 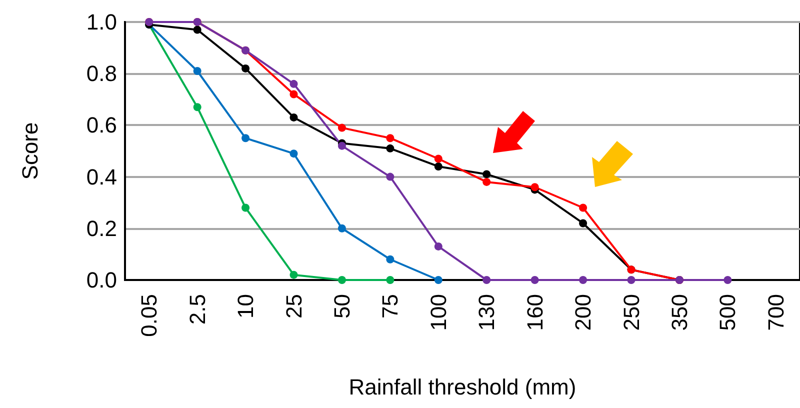 What do you see at coordinates (101, 125) in the screenshot?
I see `y-tick-label: 0.6` at bounding box center [101, 125].